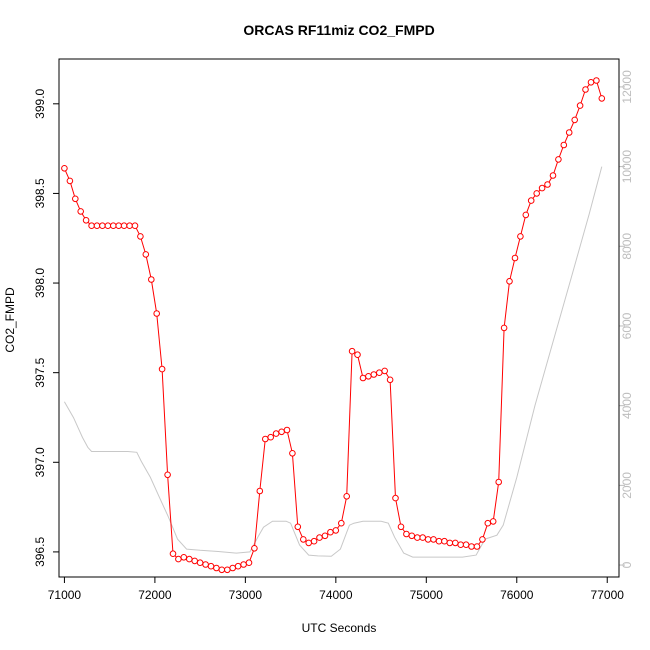  What do you see at coordinates (627, 87) in the screenshot?
I see `y2-tick-label: 12000` at bounding box center [627, 87].